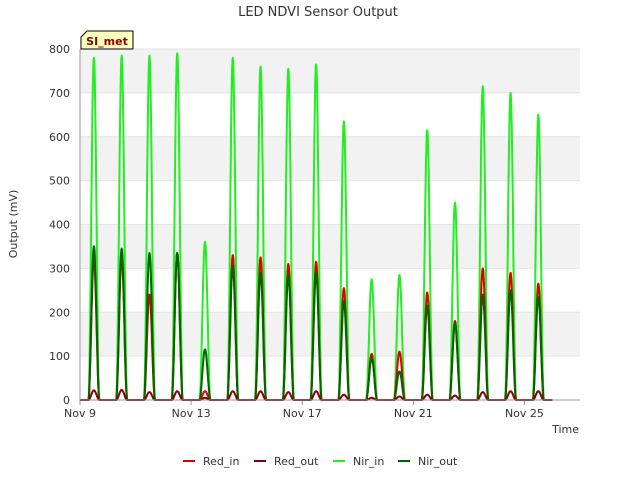 This screenshot has height=480, width=640. I want to click on legend-label: Red_out, so click(296, 461).